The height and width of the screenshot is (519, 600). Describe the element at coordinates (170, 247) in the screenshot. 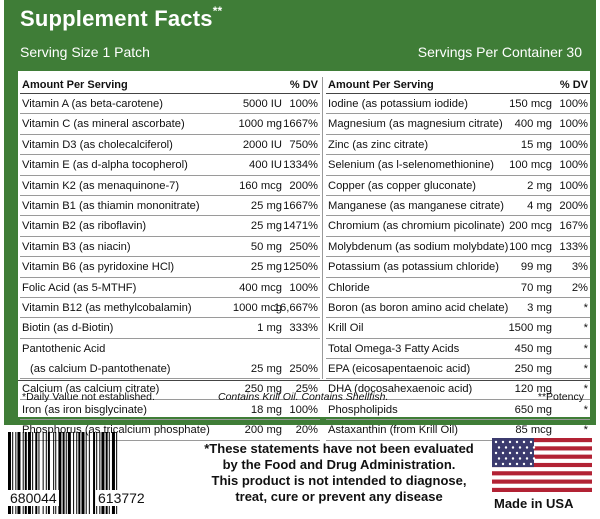

I see `nutrient-row: Vitamin B3 (as niacin) 50 mg 250%` at that location.